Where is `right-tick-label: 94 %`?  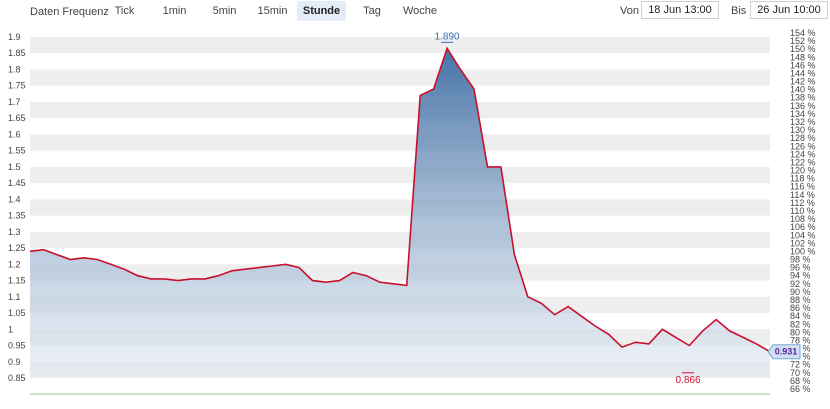
right-tick-label: 94 % is located at coordinates (800, 276).